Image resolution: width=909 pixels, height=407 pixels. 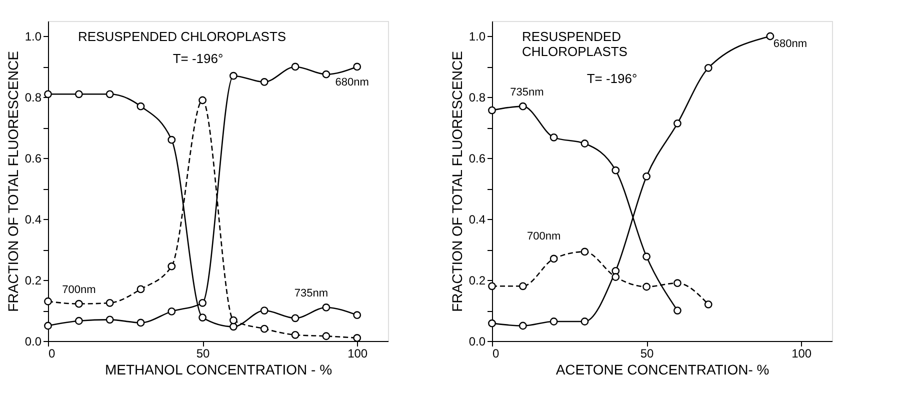 I want to click on x-axis-title: ACETONE CONCENTRATION- %, so click(x=663, y=370).